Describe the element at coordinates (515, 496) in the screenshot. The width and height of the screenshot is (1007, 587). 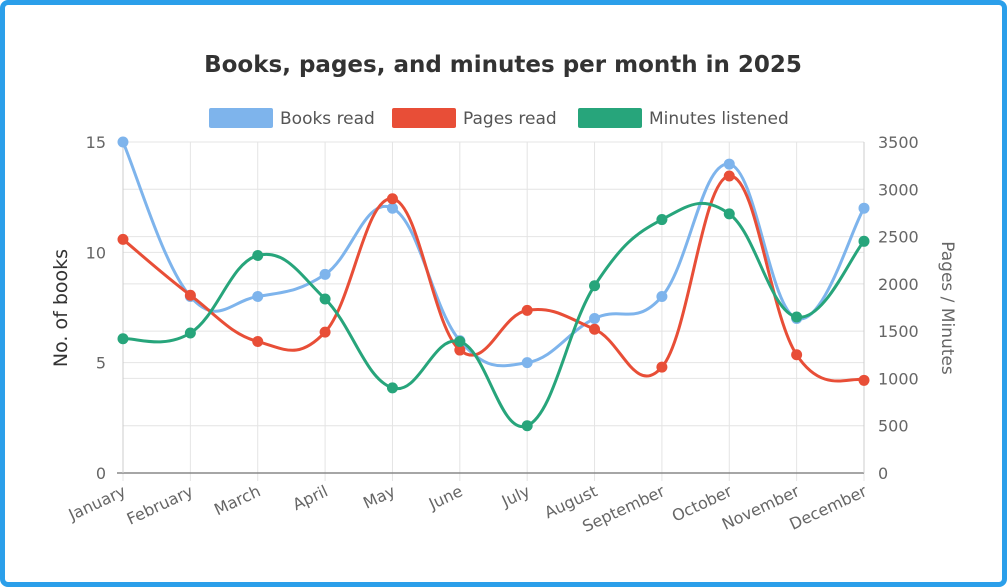
I see `x-tick-label: July` at that location.